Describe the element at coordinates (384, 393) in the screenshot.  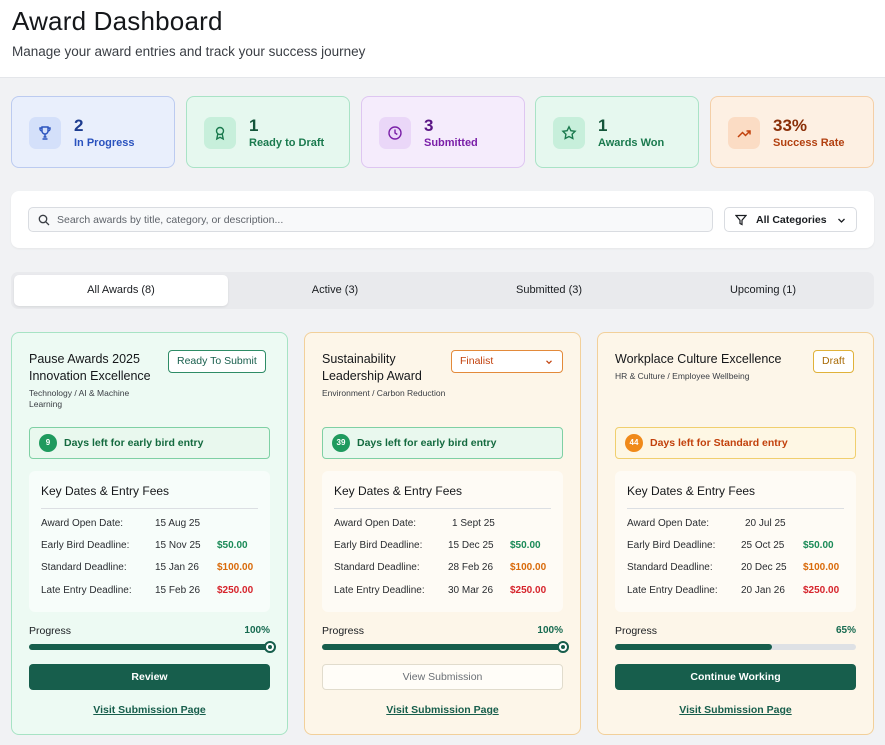
I see `award-category: Environment / Carbon Reduction` at that location.